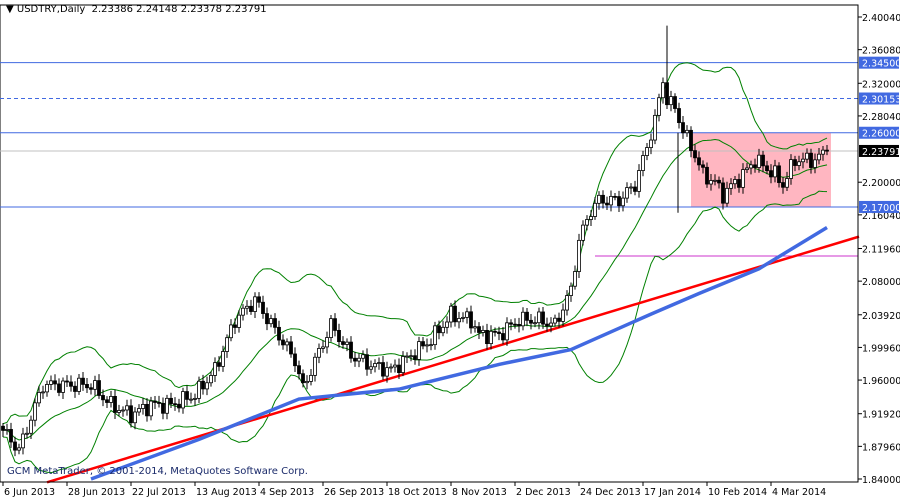 This screenshot has height=500, width=900. What do you see at coordinates (881, 480) in the screenshot?
I see `y-tick-label: 1.84000` at bounding box center [881, 480].